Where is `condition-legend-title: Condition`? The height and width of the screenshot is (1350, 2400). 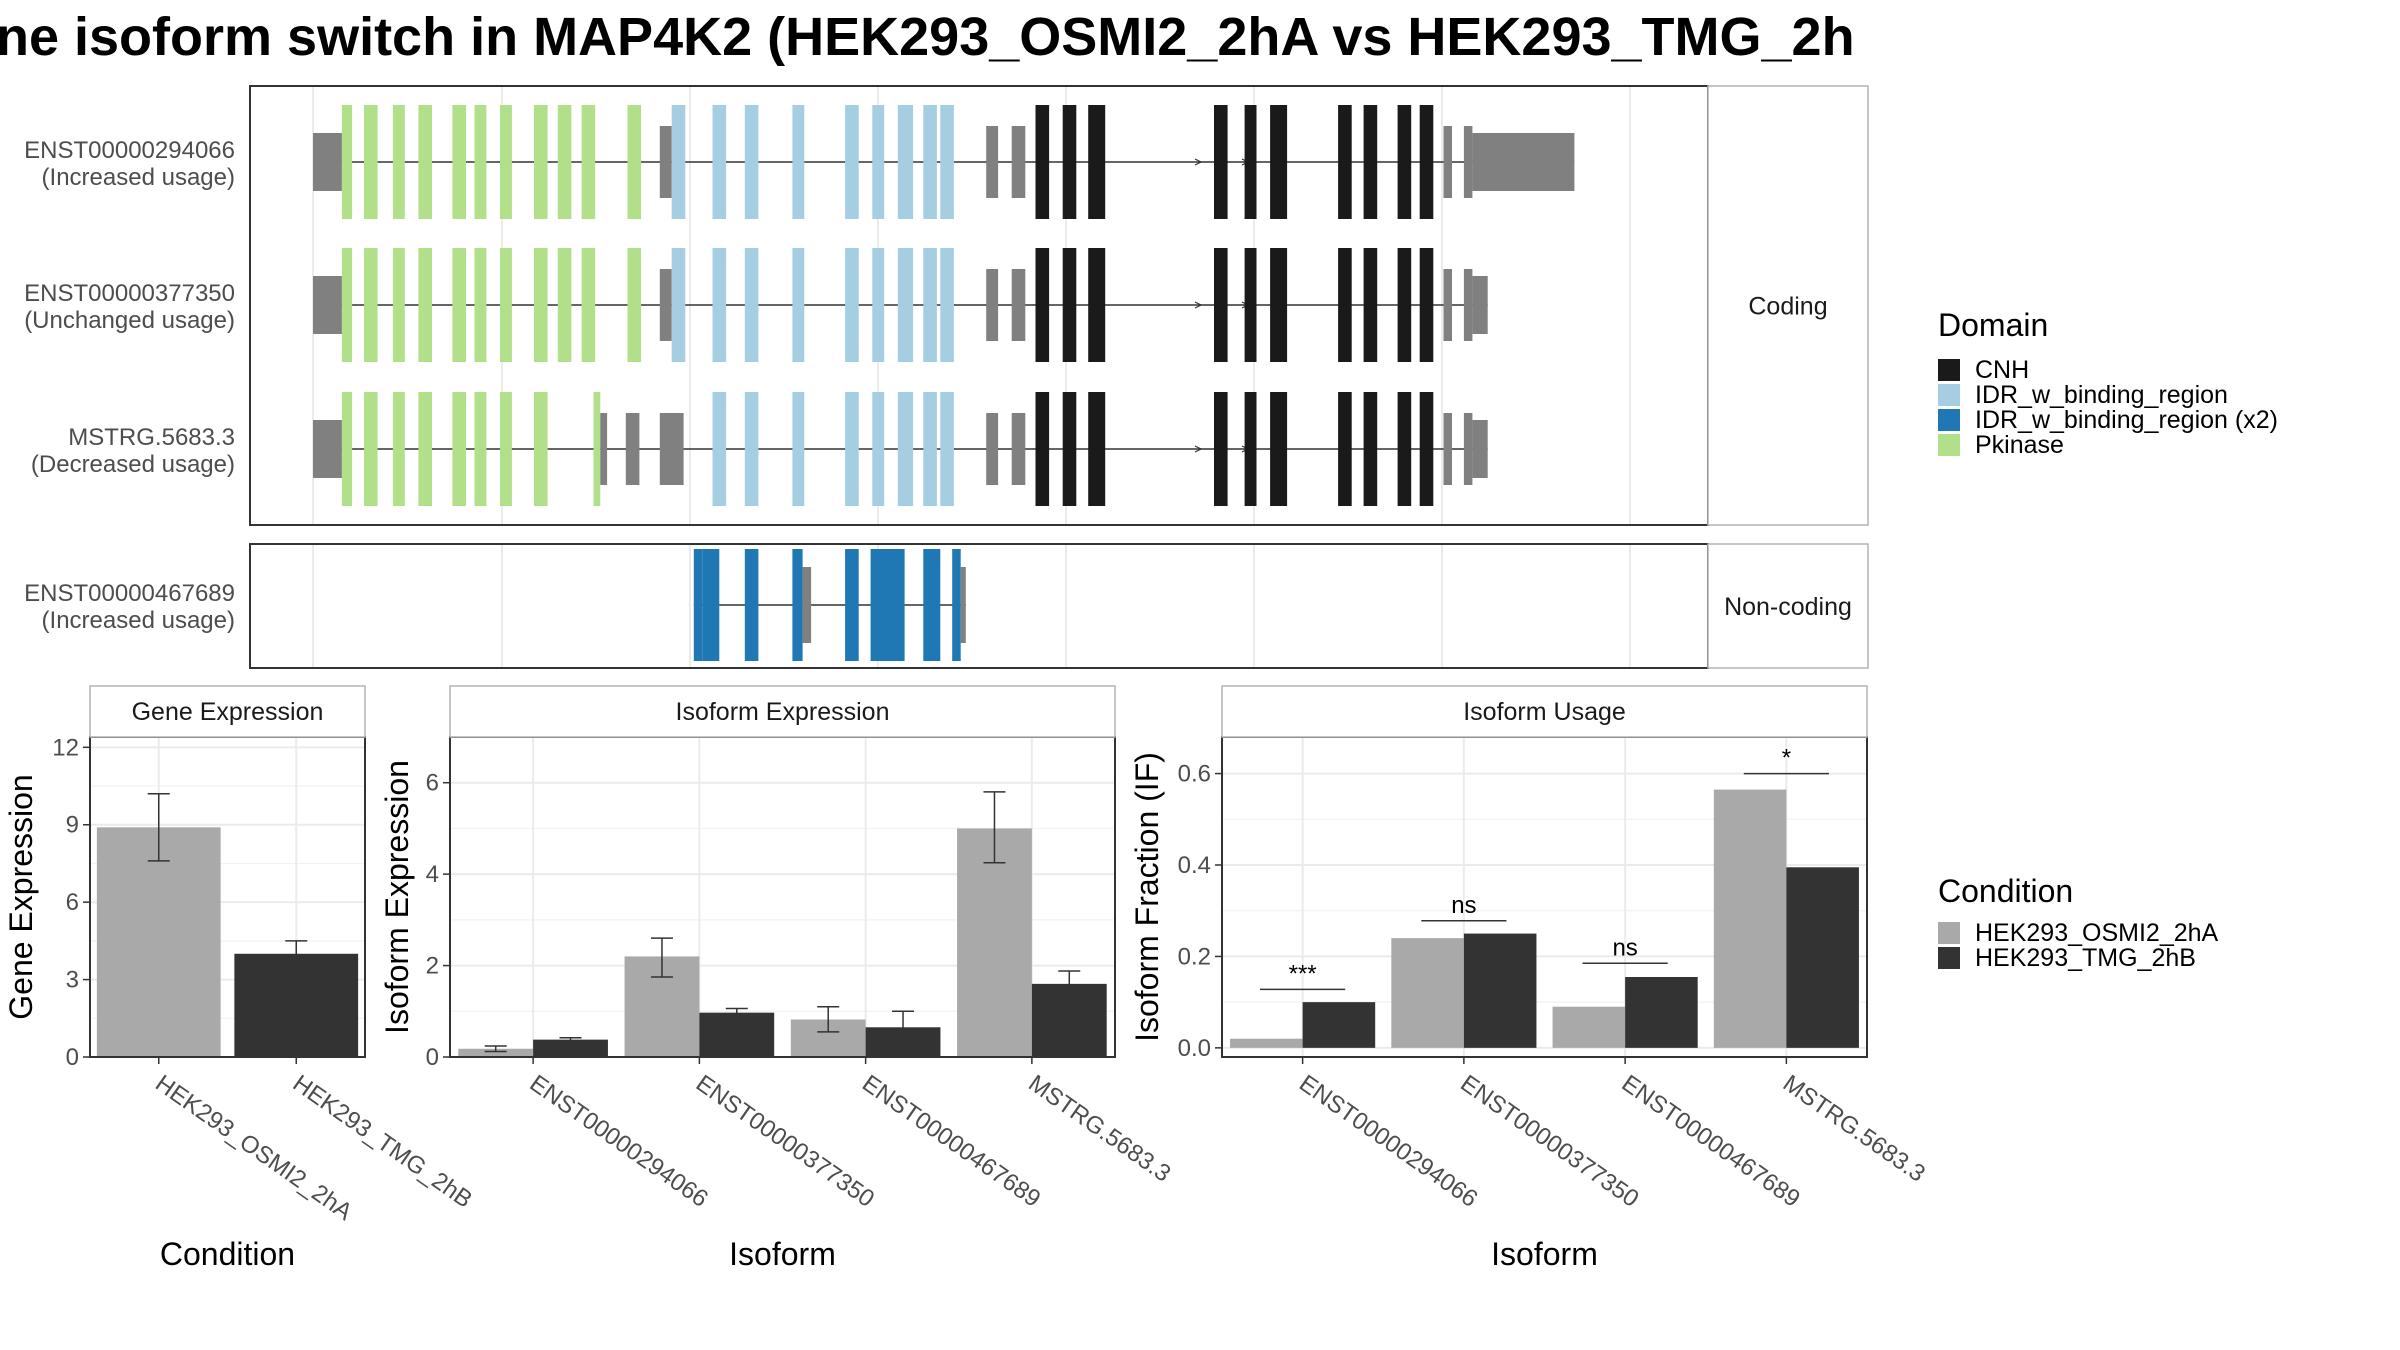 condition-legend-title: Condition is located at coordinates (2005, 891).